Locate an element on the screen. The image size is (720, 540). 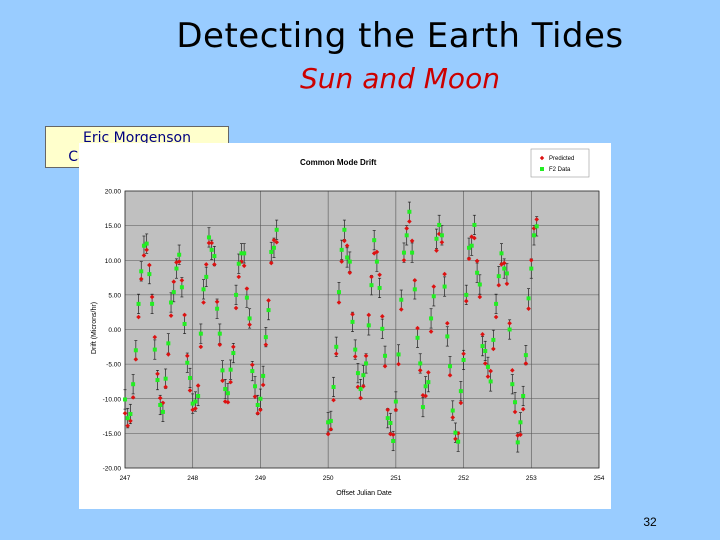
legend-label-f2-data: F2 Data is located at coordinates (560, 170).